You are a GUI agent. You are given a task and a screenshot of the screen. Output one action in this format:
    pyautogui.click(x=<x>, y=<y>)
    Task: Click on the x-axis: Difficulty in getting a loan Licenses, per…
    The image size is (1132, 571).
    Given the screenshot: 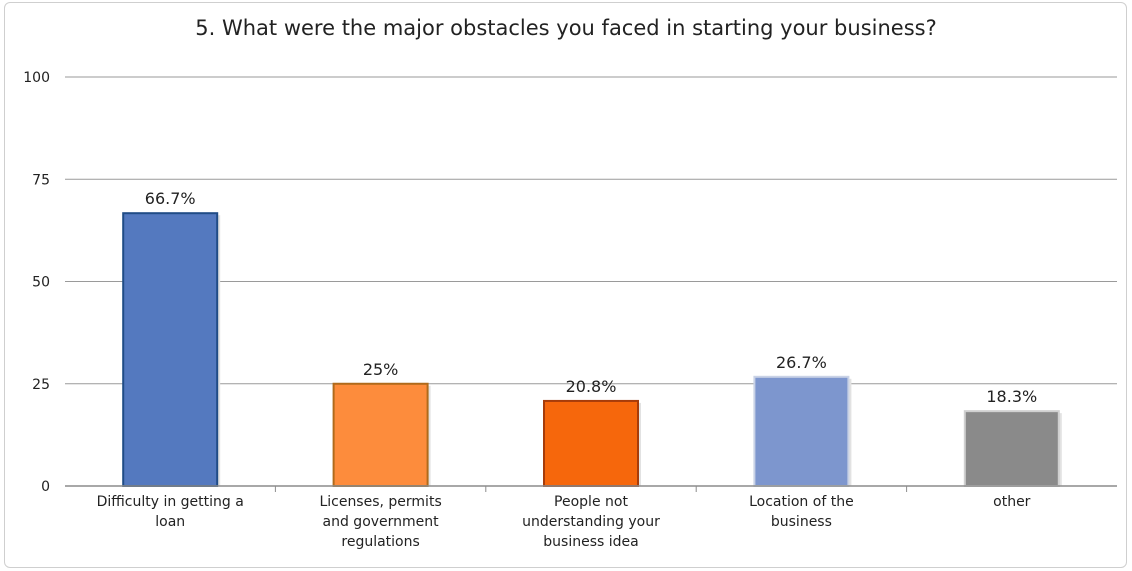 What is the action you would take?
    pyautogui.click(x=591, y=517)
    